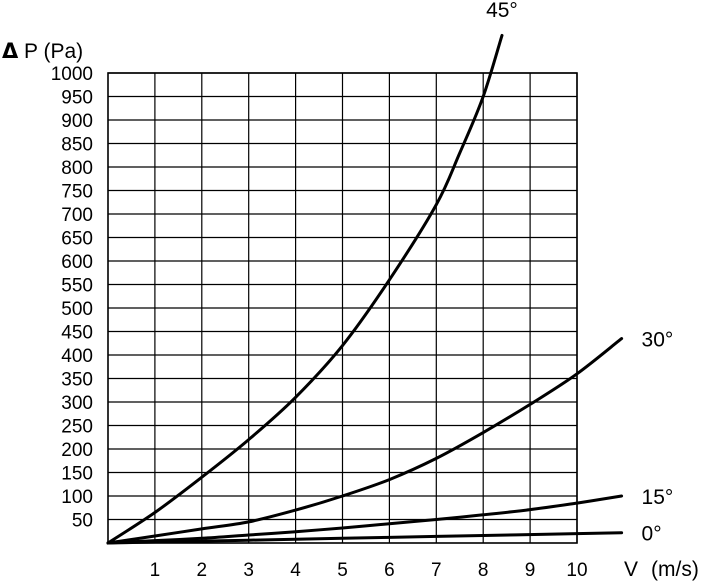  What do you see at coordinates (155, 570) in the screenshot?
I see `x-tick-label: 1` at bounding box center [155, 570].